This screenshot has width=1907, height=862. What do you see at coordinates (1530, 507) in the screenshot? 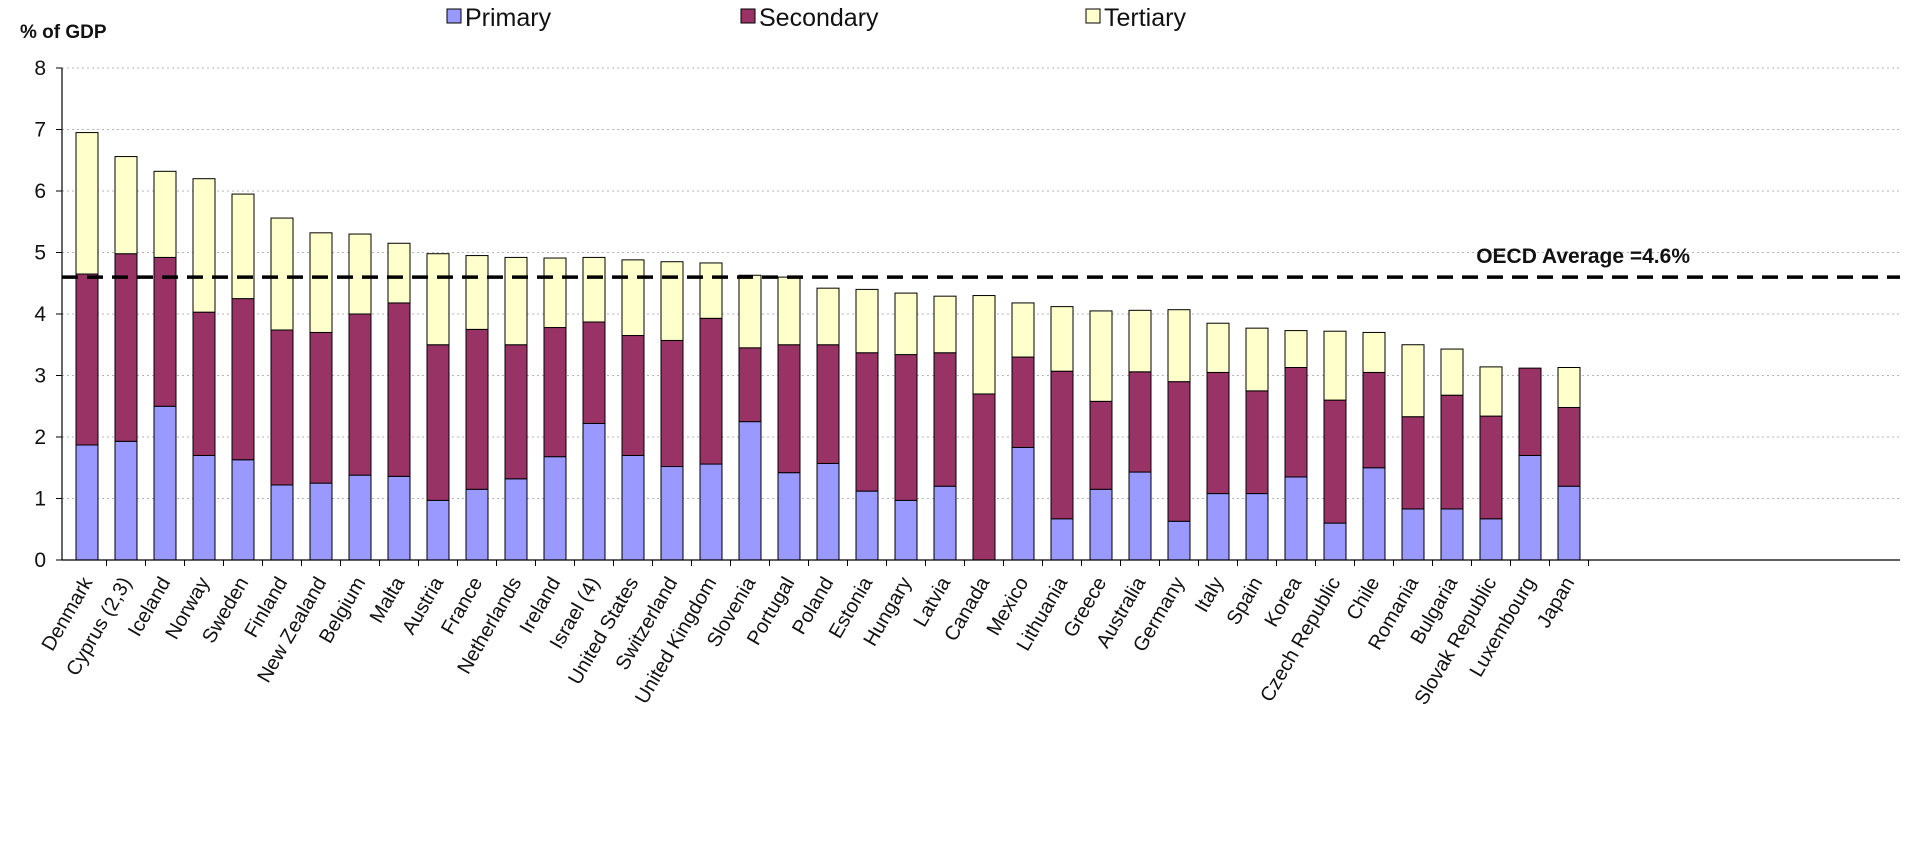
I see `bar-primary-luxembourg` at bounding box center [1530, 507].